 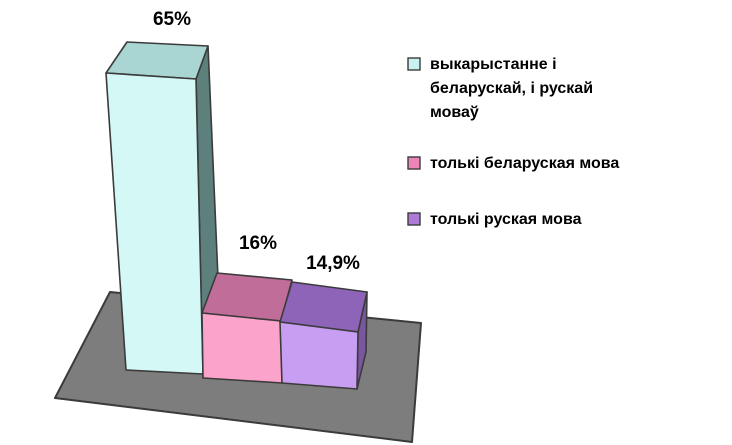 What do you see at coordinates (258, 243) in the screenshot?
I see `data-label-belarusian-only: 16%` at bounding box center [258, 243].